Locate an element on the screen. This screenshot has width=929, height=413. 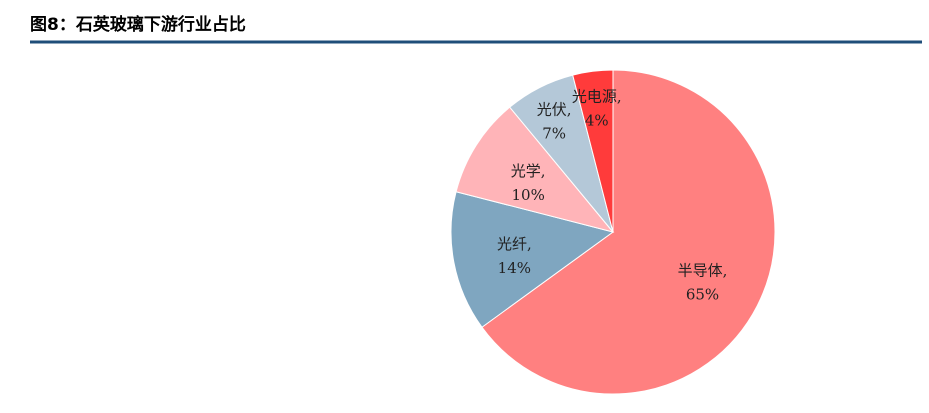
slice-label: 光学, is located at coordinates (528, 171).